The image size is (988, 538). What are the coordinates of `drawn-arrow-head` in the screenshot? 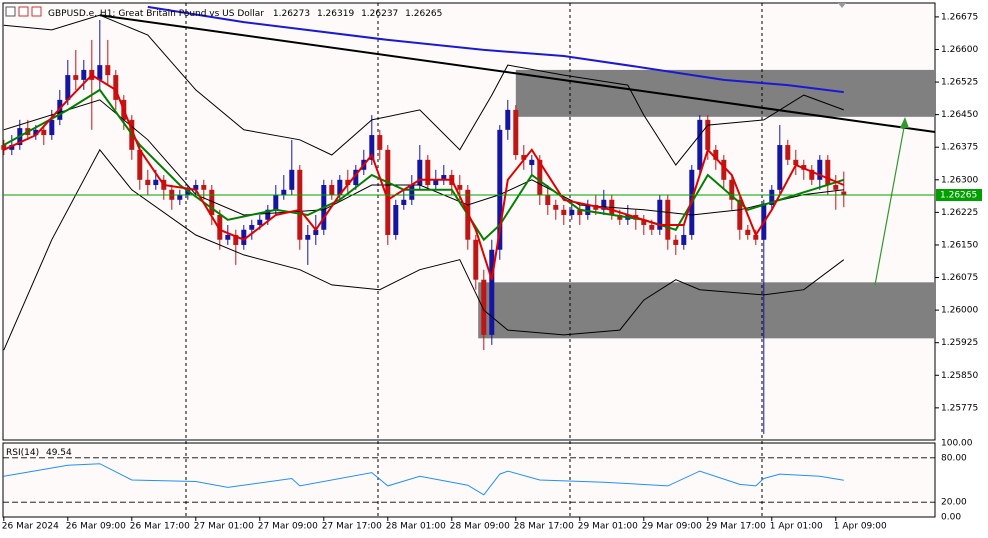 It's located at (904, 122).